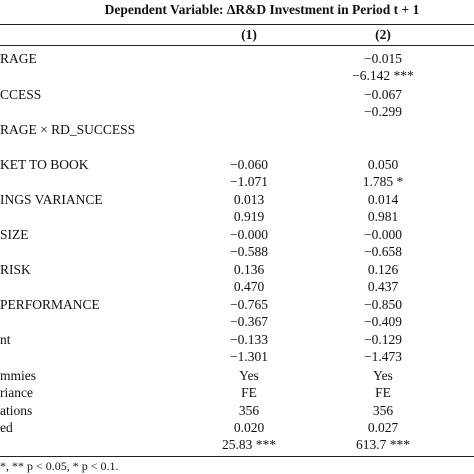 The width and height of the screenshot is (474, 474). I want to click on table-cell: −0.067, so click(383, 94).